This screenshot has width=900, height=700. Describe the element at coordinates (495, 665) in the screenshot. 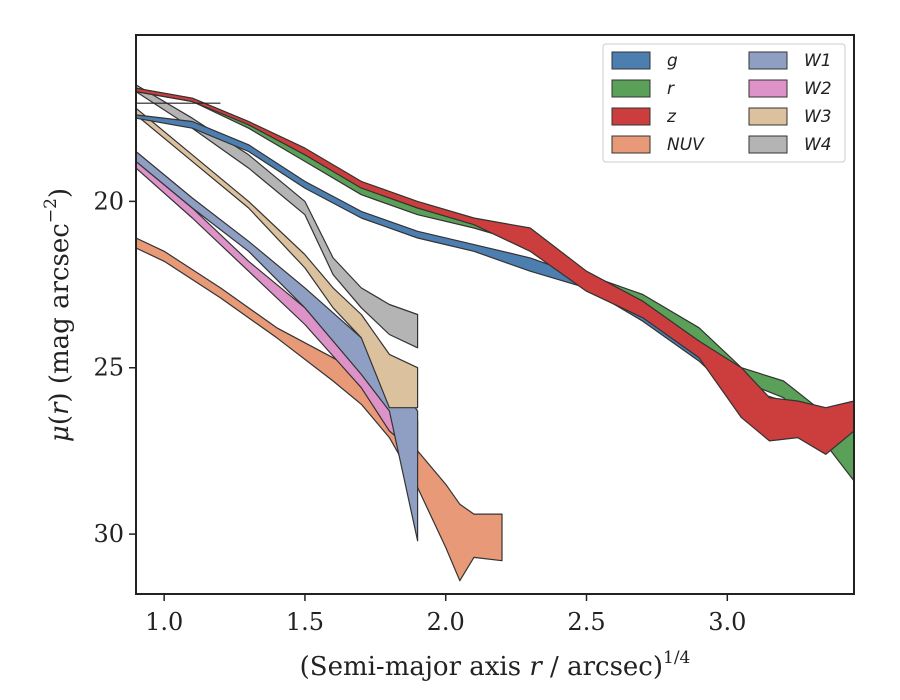

I see `x-axis-label: (Semi-major axis r / arcsec)1/4` at that location.